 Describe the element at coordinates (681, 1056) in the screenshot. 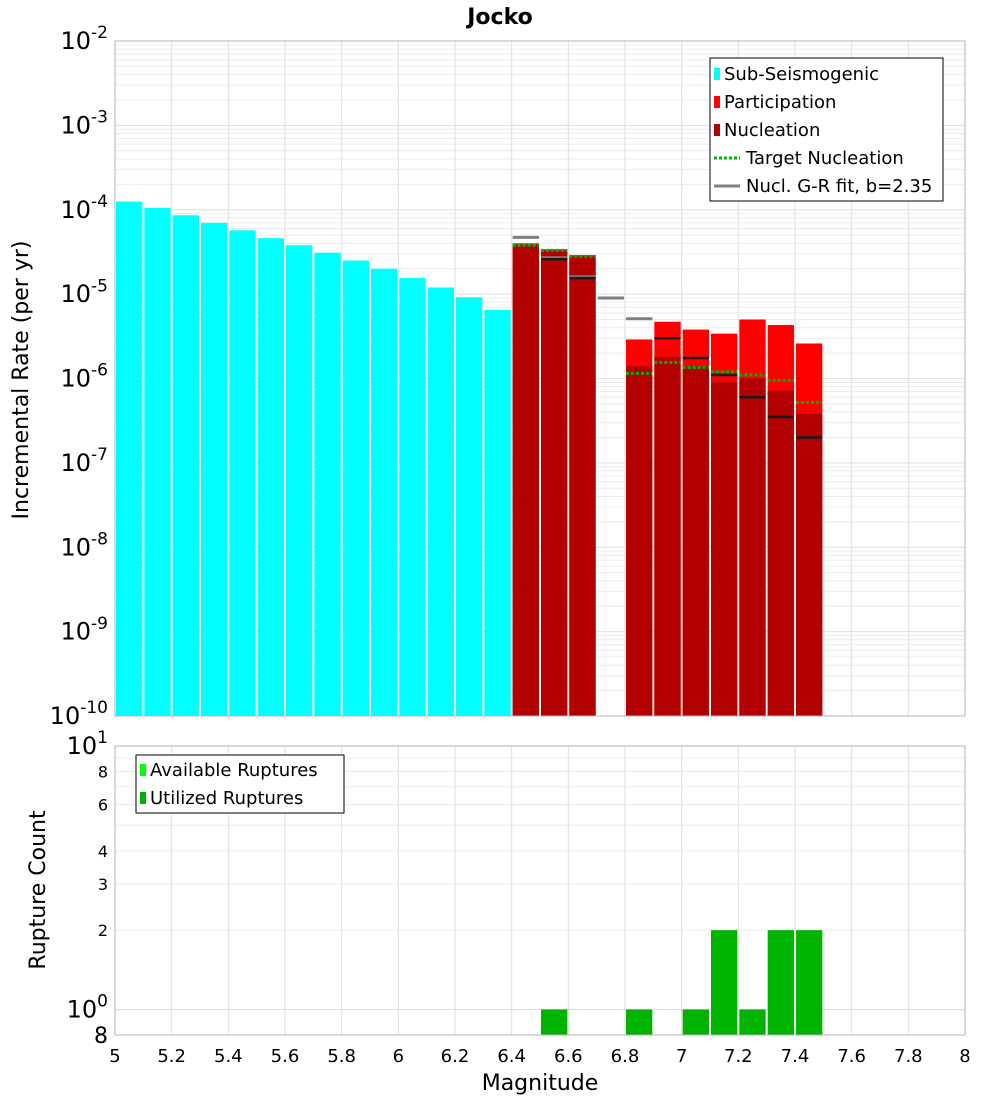

I see `x-tick-label: 7` at that location.